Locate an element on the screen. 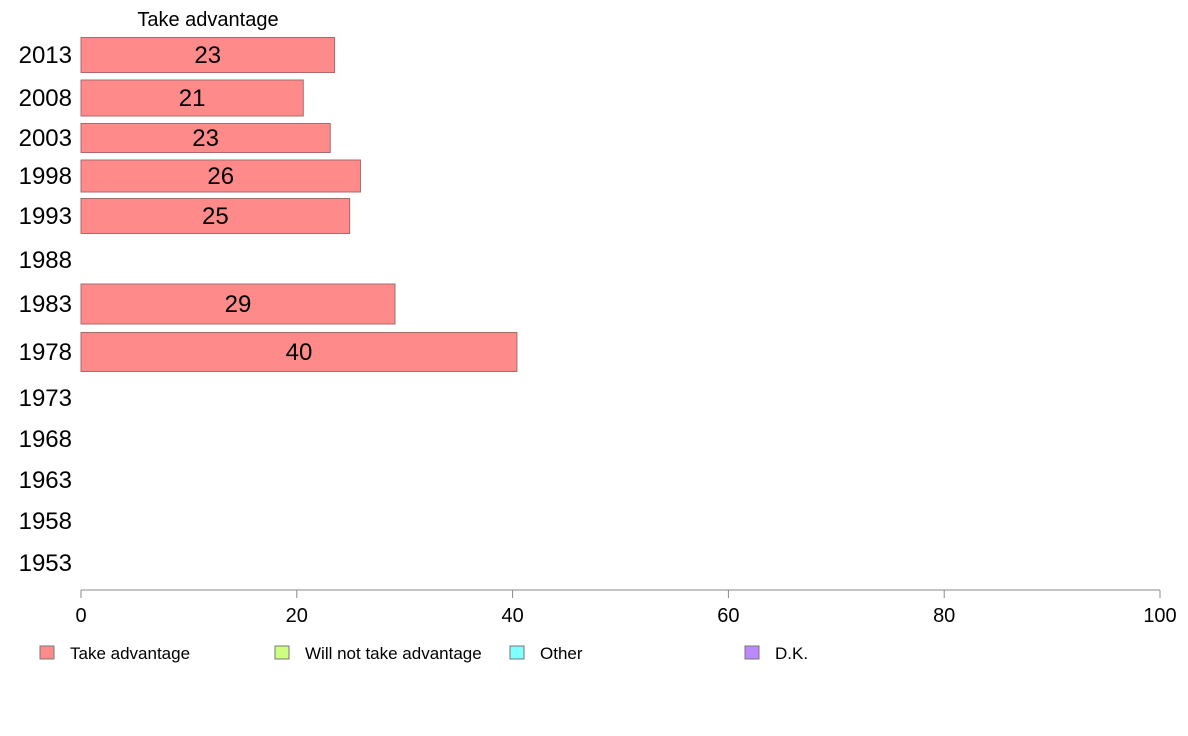 This screenshot has width=1188, height=736. bar-value-label: 25 is located at coordinates (215, 216).